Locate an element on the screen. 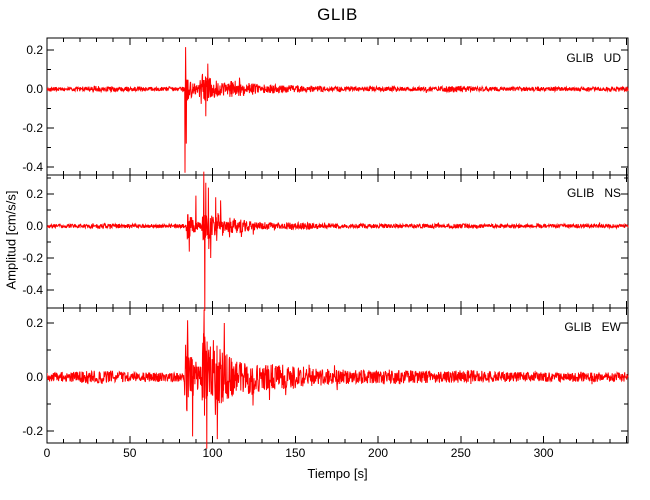  panel-label-ud: GLIB UD is located at coordinates (593, 58).